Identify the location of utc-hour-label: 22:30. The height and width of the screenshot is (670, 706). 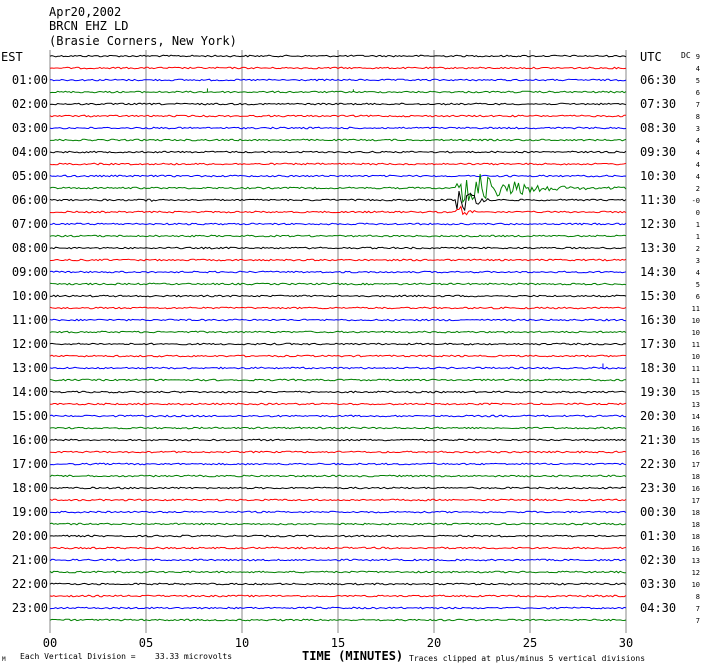
(658, 464).